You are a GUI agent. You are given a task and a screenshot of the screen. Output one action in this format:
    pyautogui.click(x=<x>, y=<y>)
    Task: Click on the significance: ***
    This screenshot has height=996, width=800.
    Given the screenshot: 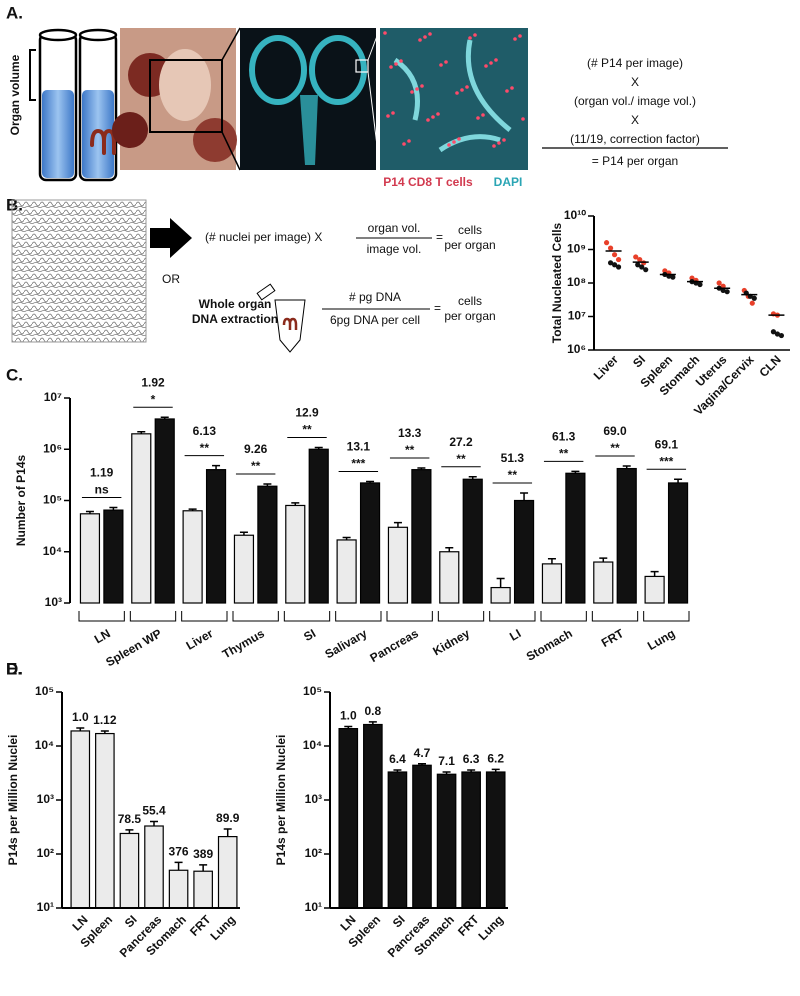 What is the action you would take?
    pyautogui.click(x=666, y=461)
    